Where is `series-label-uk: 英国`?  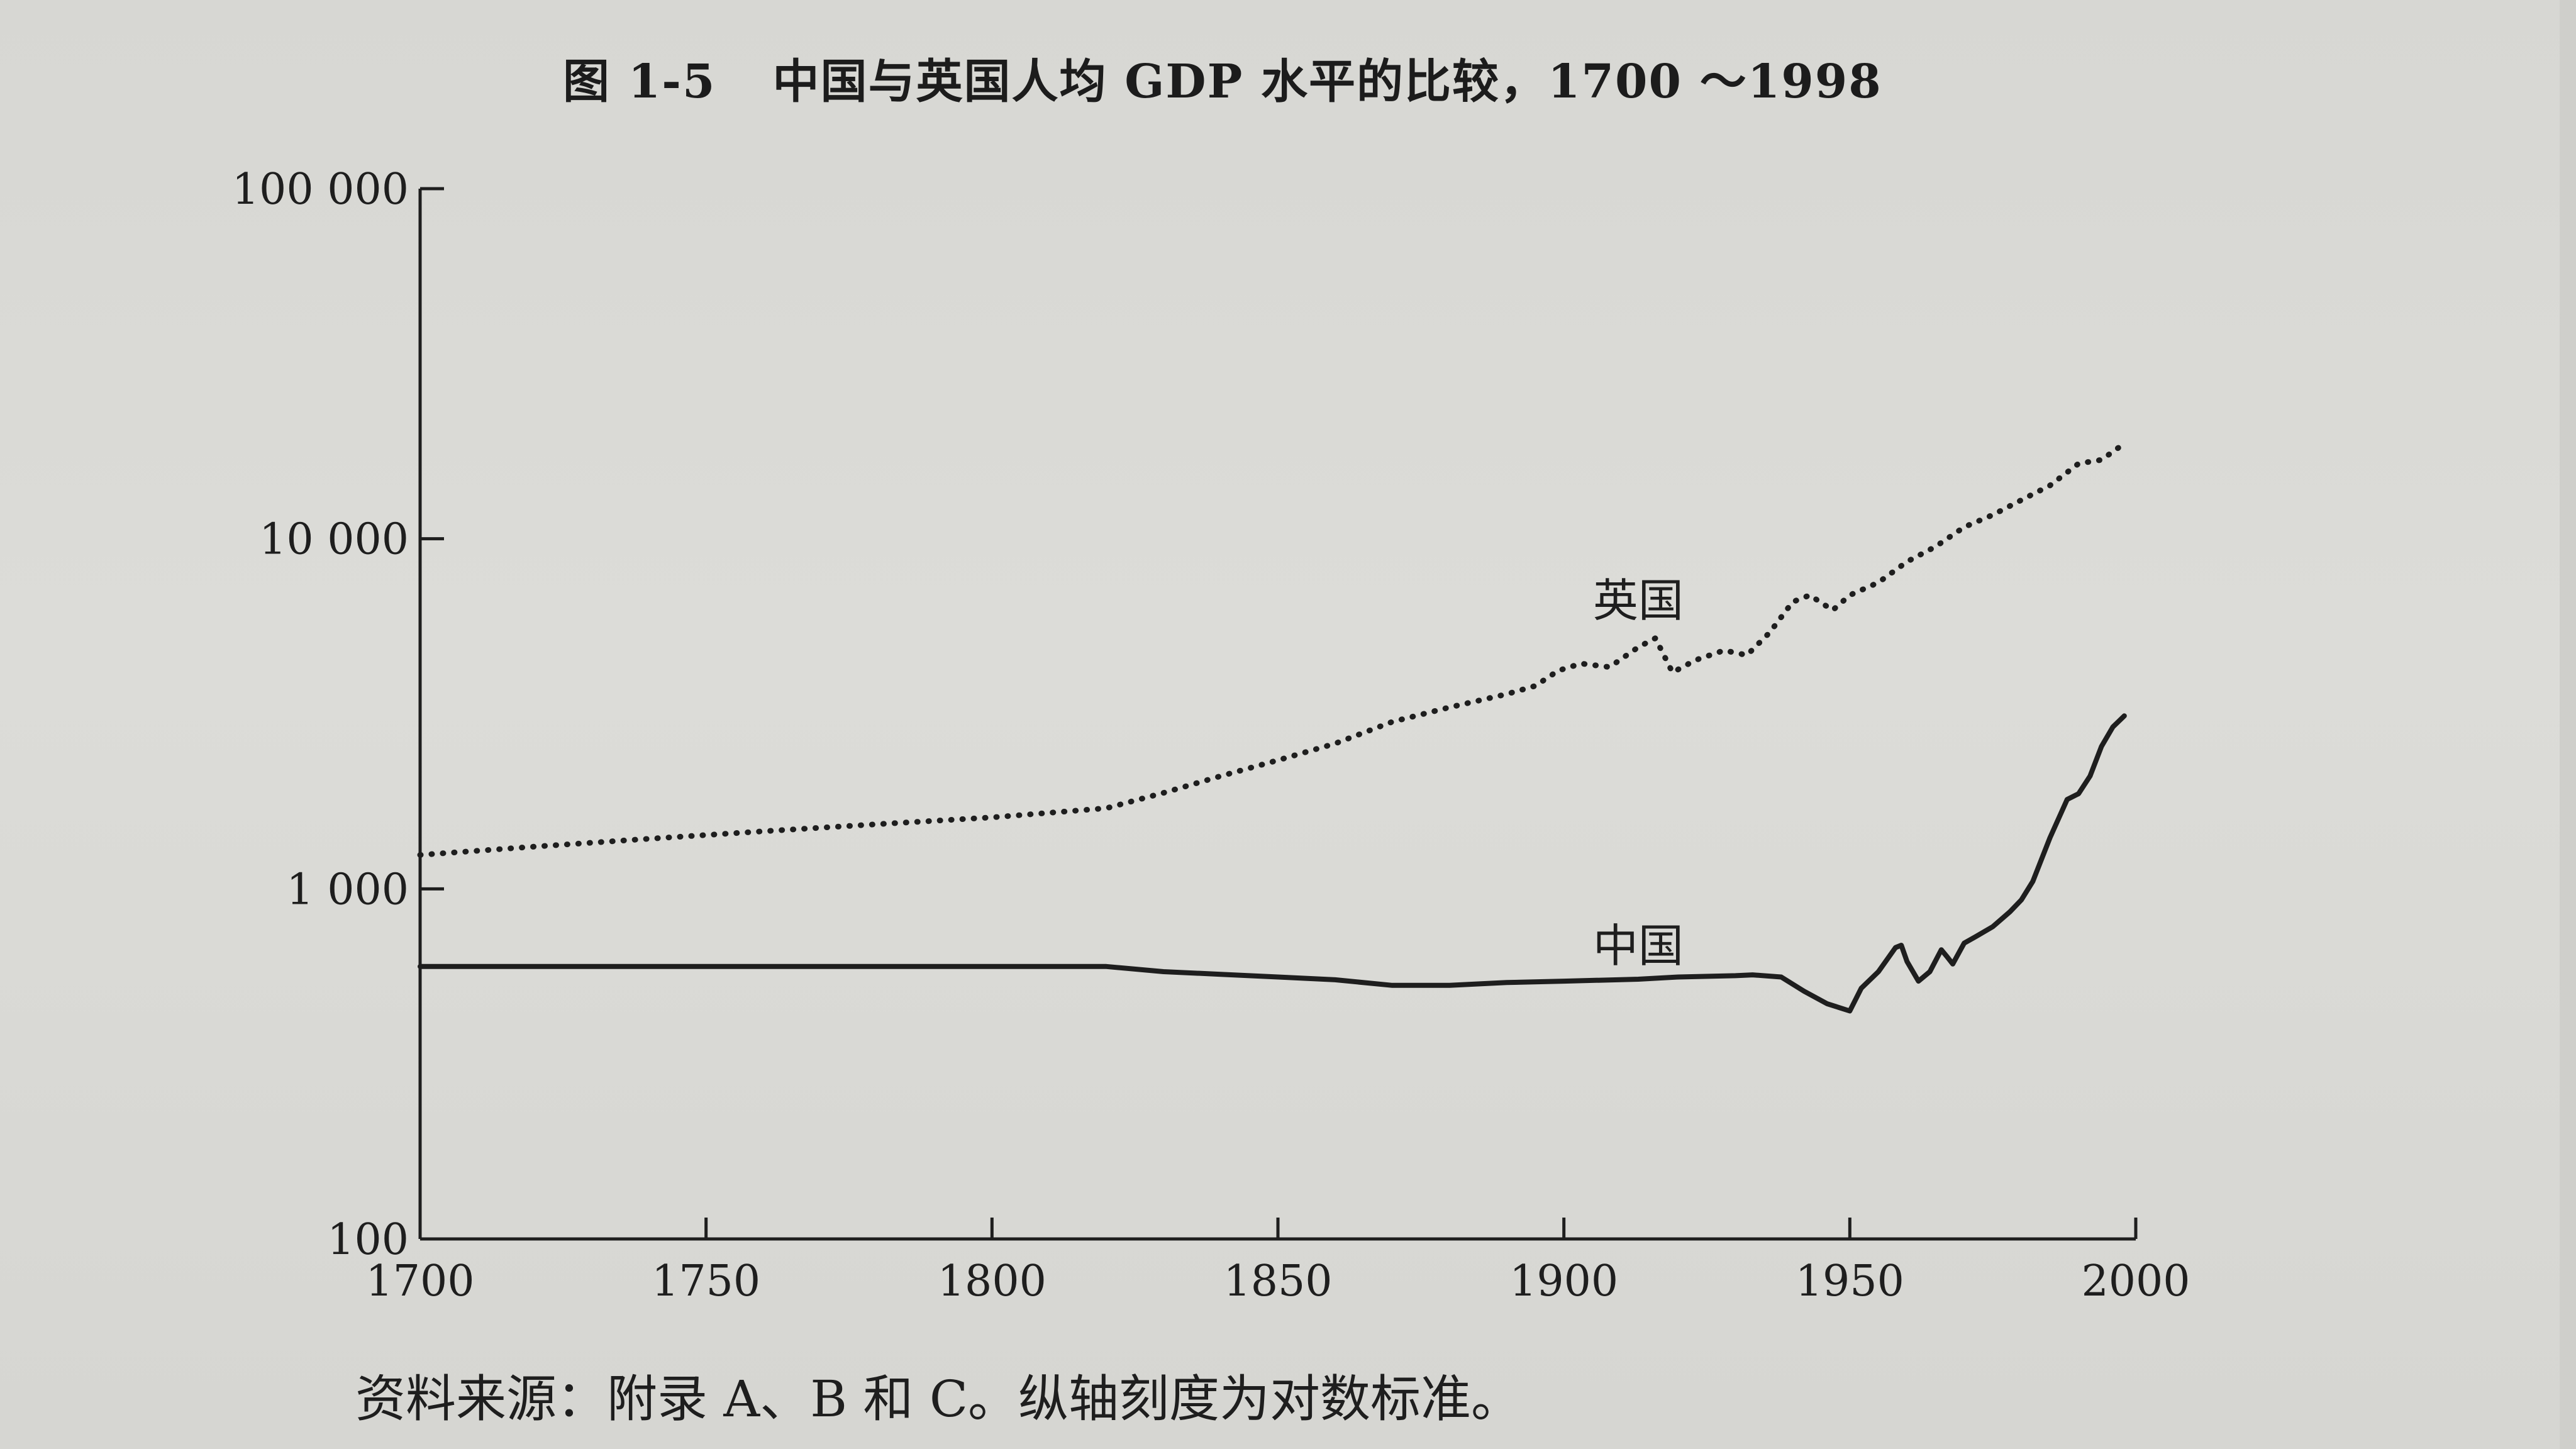 series-label-uk: 英国 is located at coordinates (1638, 600).